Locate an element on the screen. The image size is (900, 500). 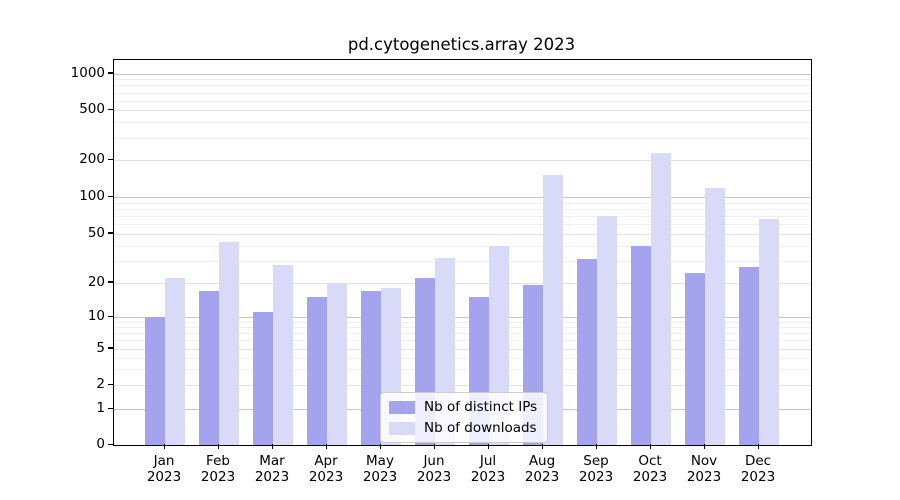
bar-distinct-ips-feb is located at coordinates (209, 367).